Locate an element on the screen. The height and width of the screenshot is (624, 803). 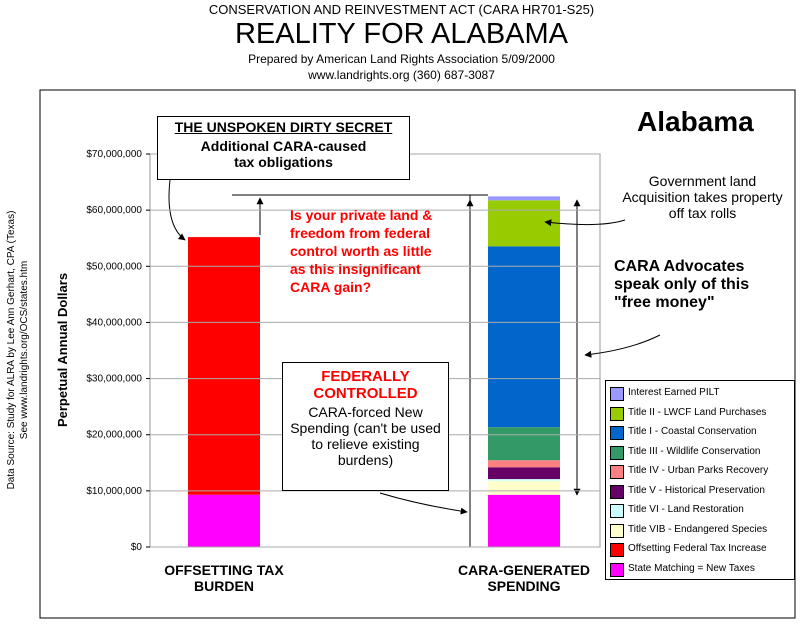
legend-item: Offsetting Federal Tax Increase is located at coordinates (702, 549).